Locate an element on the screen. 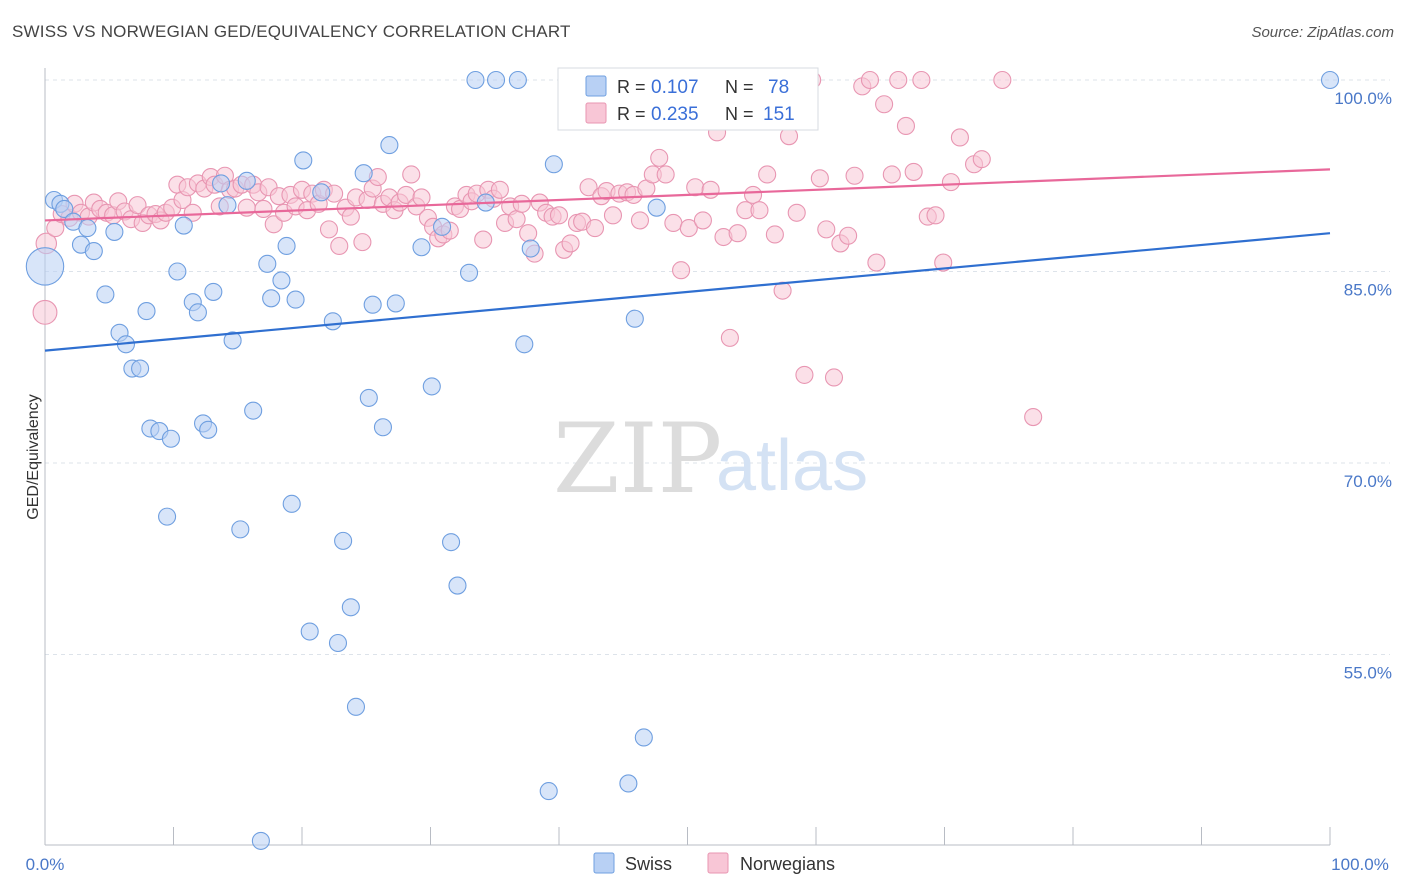  y-tick-label-0: 100.0% is located at coordinates (1363, 98).